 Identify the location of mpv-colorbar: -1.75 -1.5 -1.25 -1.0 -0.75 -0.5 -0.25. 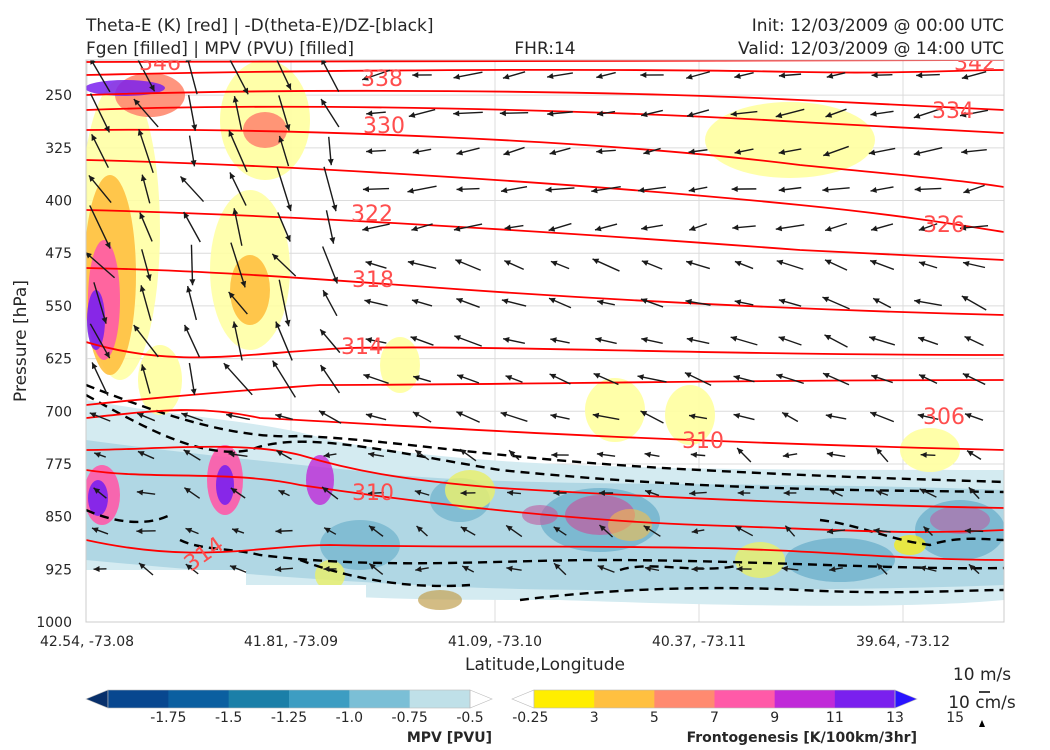
(316, 707).